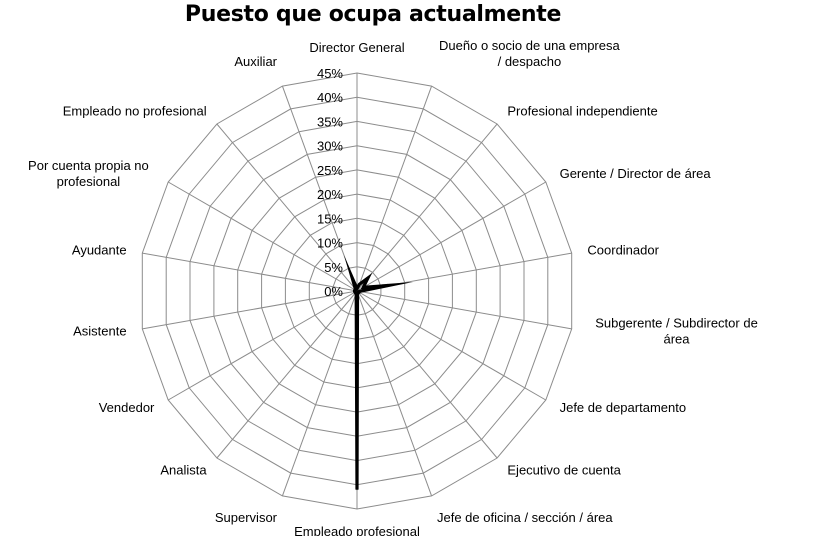  What do you see at coordinates (330, 73) in the screenshot?
I see `tick-label: 45%` at bounding box center [330, 73].